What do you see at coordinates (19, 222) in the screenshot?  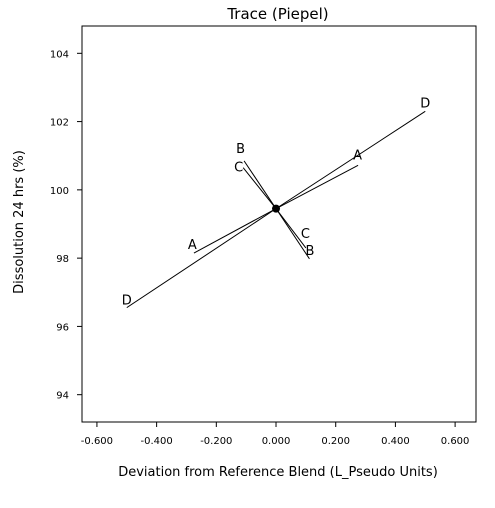 I see `y-axis-title: Dissolution 24 hrs (%)` at bounding box center [19, 222].